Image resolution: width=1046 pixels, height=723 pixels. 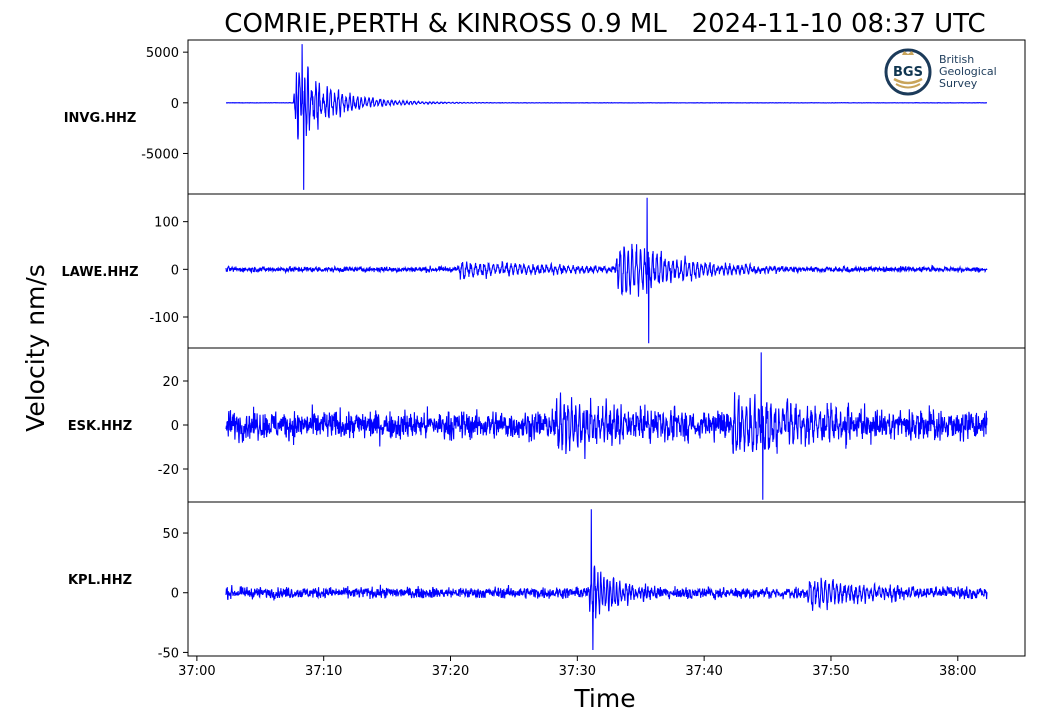 I want to click on x-tick-label: 37:10, so click(x=323, y=671).